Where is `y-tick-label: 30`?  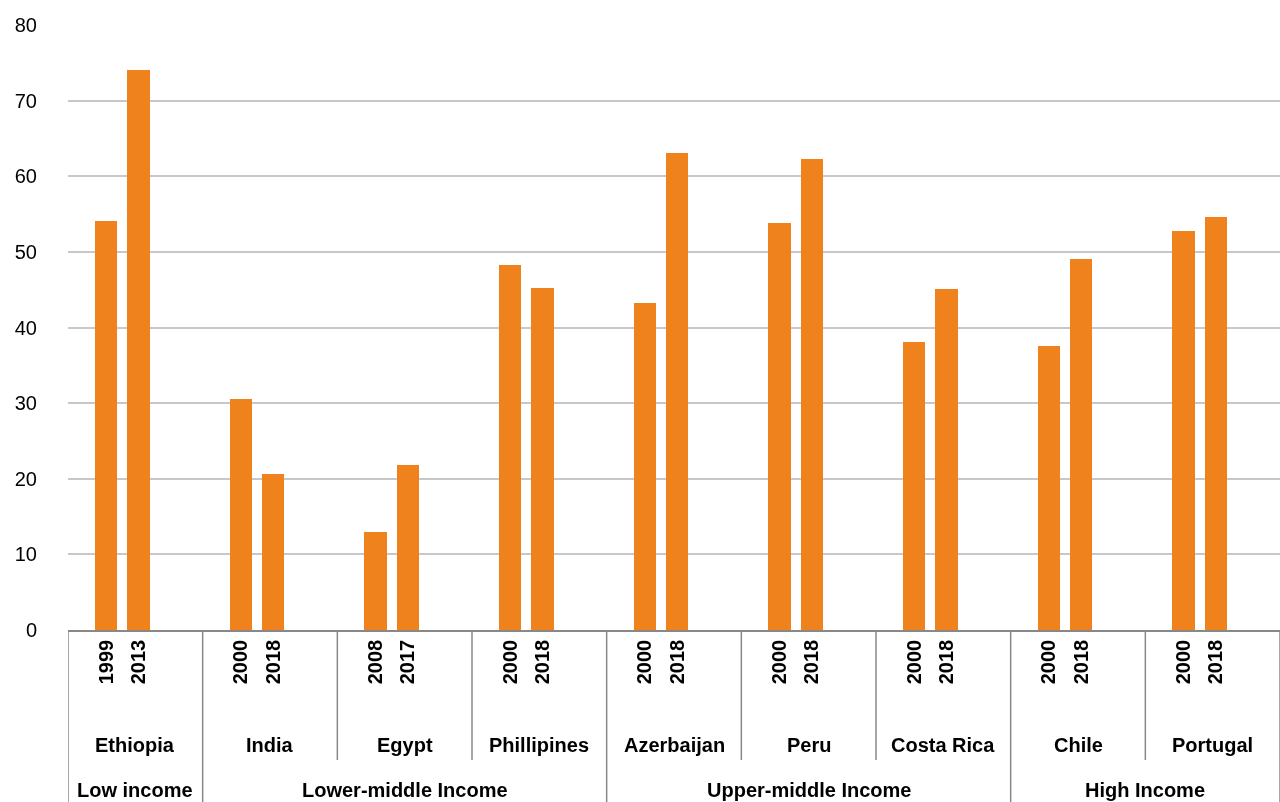
y-tick-label: 30 is located at coordinates (25, 403).